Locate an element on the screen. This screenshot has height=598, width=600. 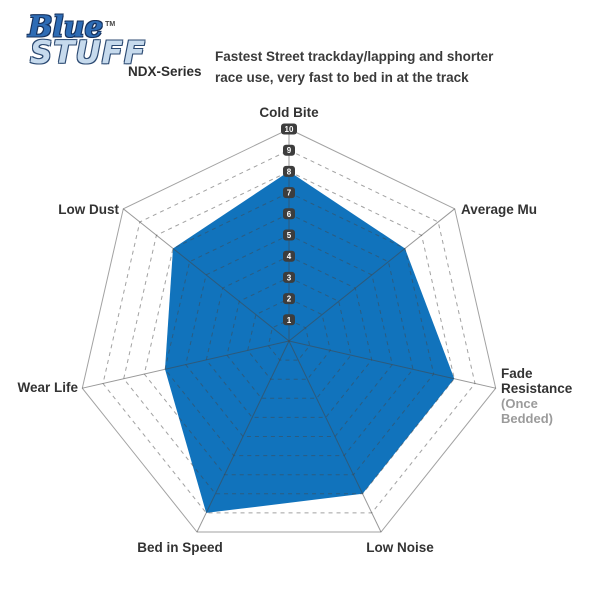
scale-marker-label: 9 is located at coordinates (289, 150).